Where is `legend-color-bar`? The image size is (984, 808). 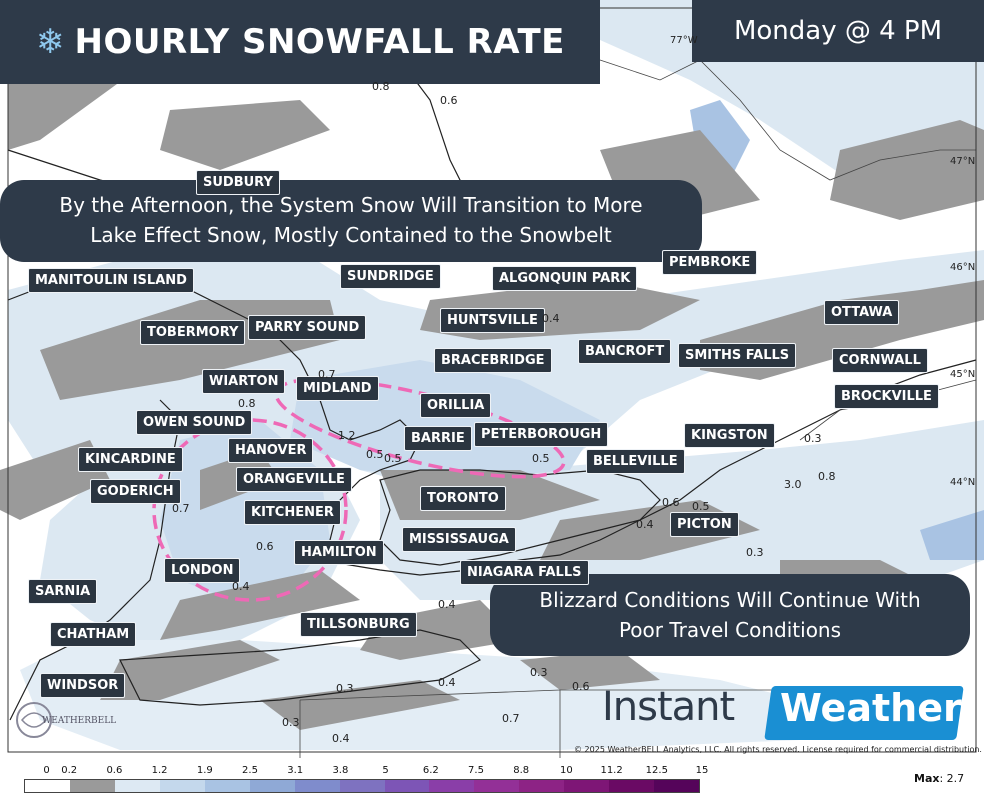 legend-color-bar is located at coordinates (362, 786).